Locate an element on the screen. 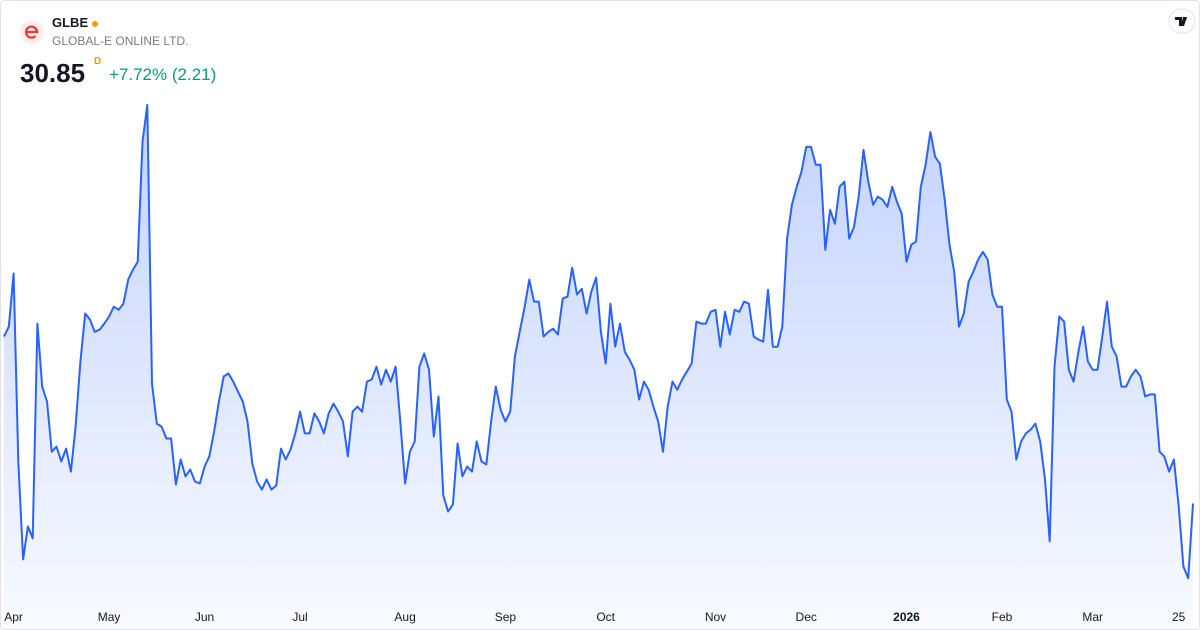 This screenshot has height=630, width=1200. symbol-row: GLBE is located at coordinates (75, 22).